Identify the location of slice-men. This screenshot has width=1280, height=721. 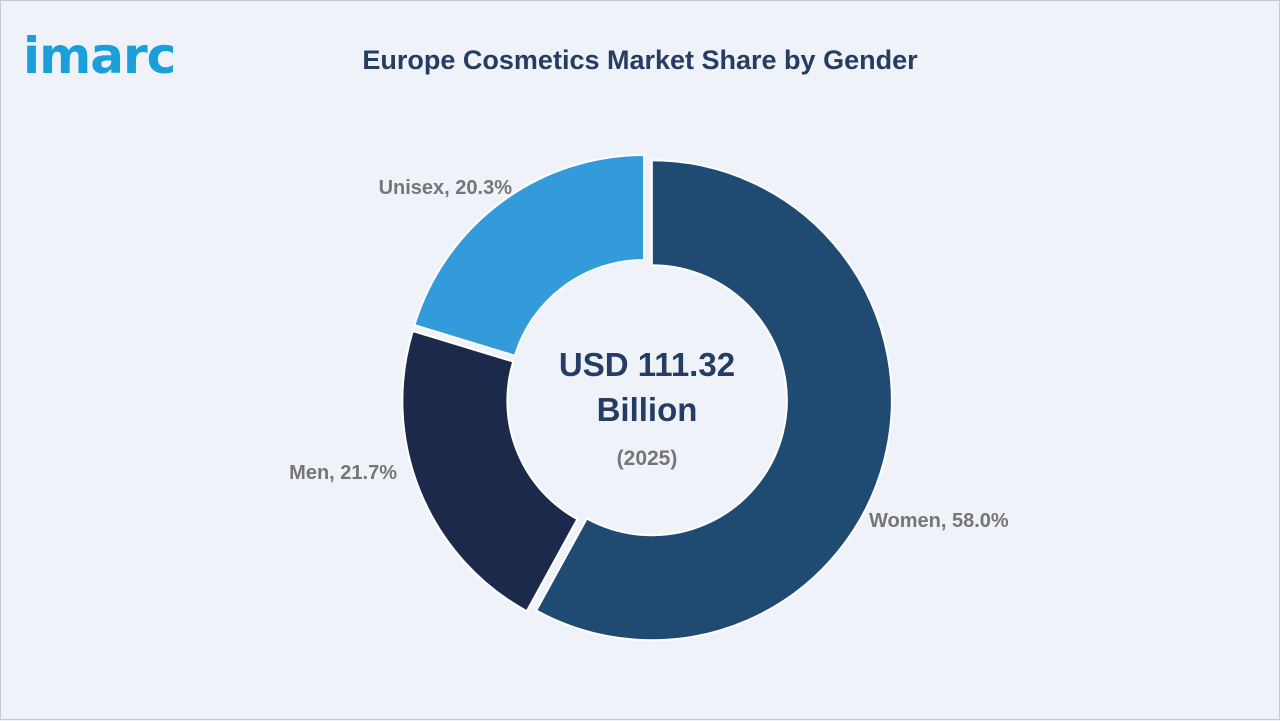
(490, 471).